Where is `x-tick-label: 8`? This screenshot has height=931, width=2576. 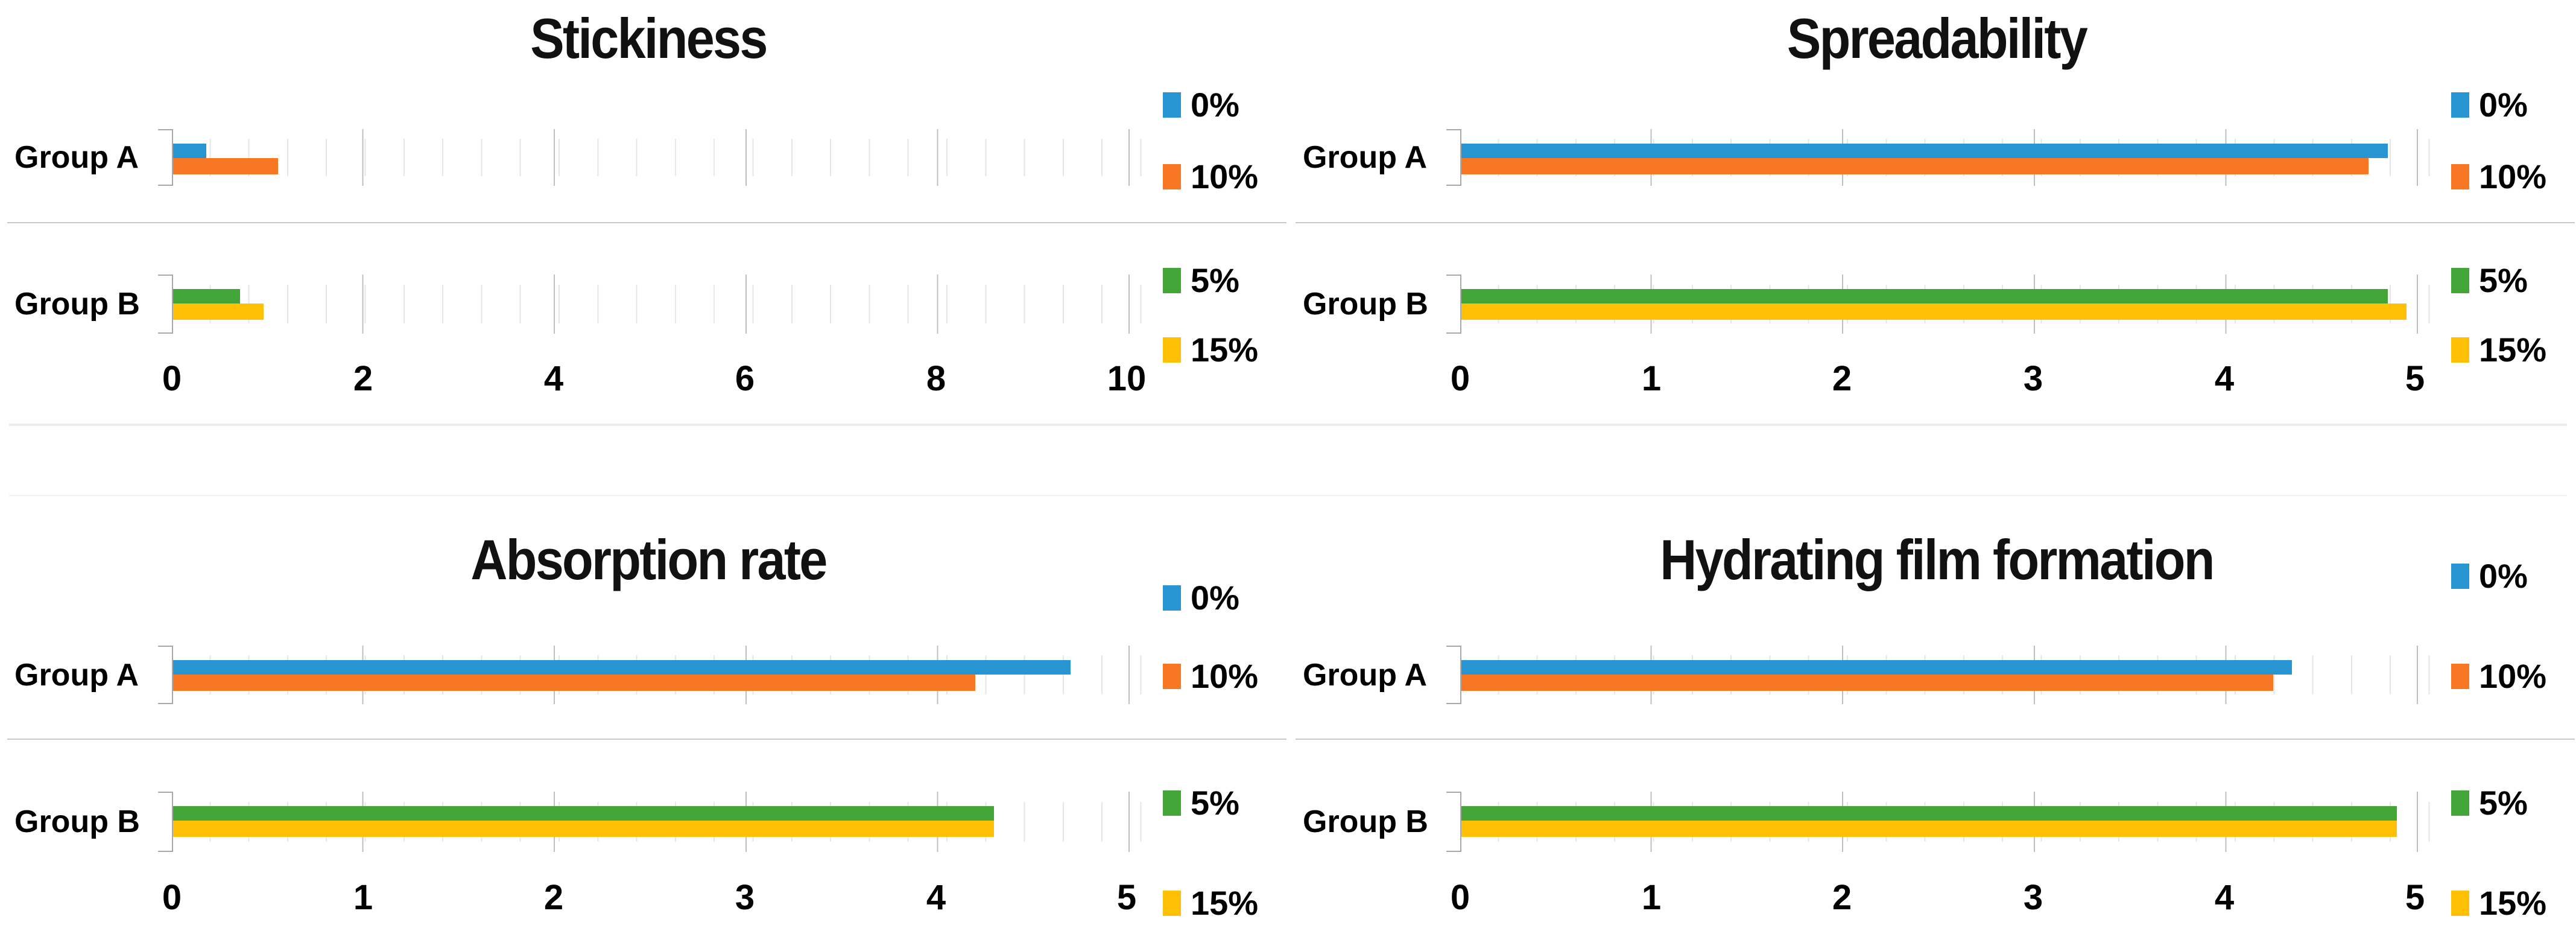 x-tick-label: 8 is located at coordinates (936, 378).